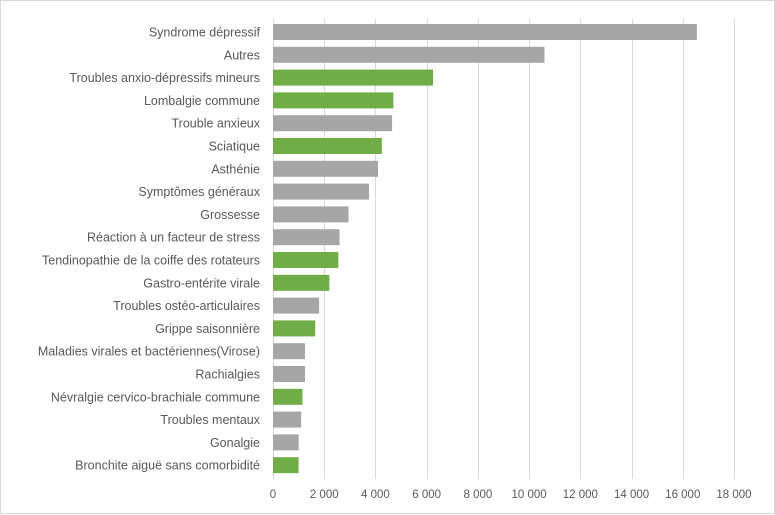  Describe the element at coordinates (682, 495) in the screenshot. I see `x-tick-label: 16 000` at that location.